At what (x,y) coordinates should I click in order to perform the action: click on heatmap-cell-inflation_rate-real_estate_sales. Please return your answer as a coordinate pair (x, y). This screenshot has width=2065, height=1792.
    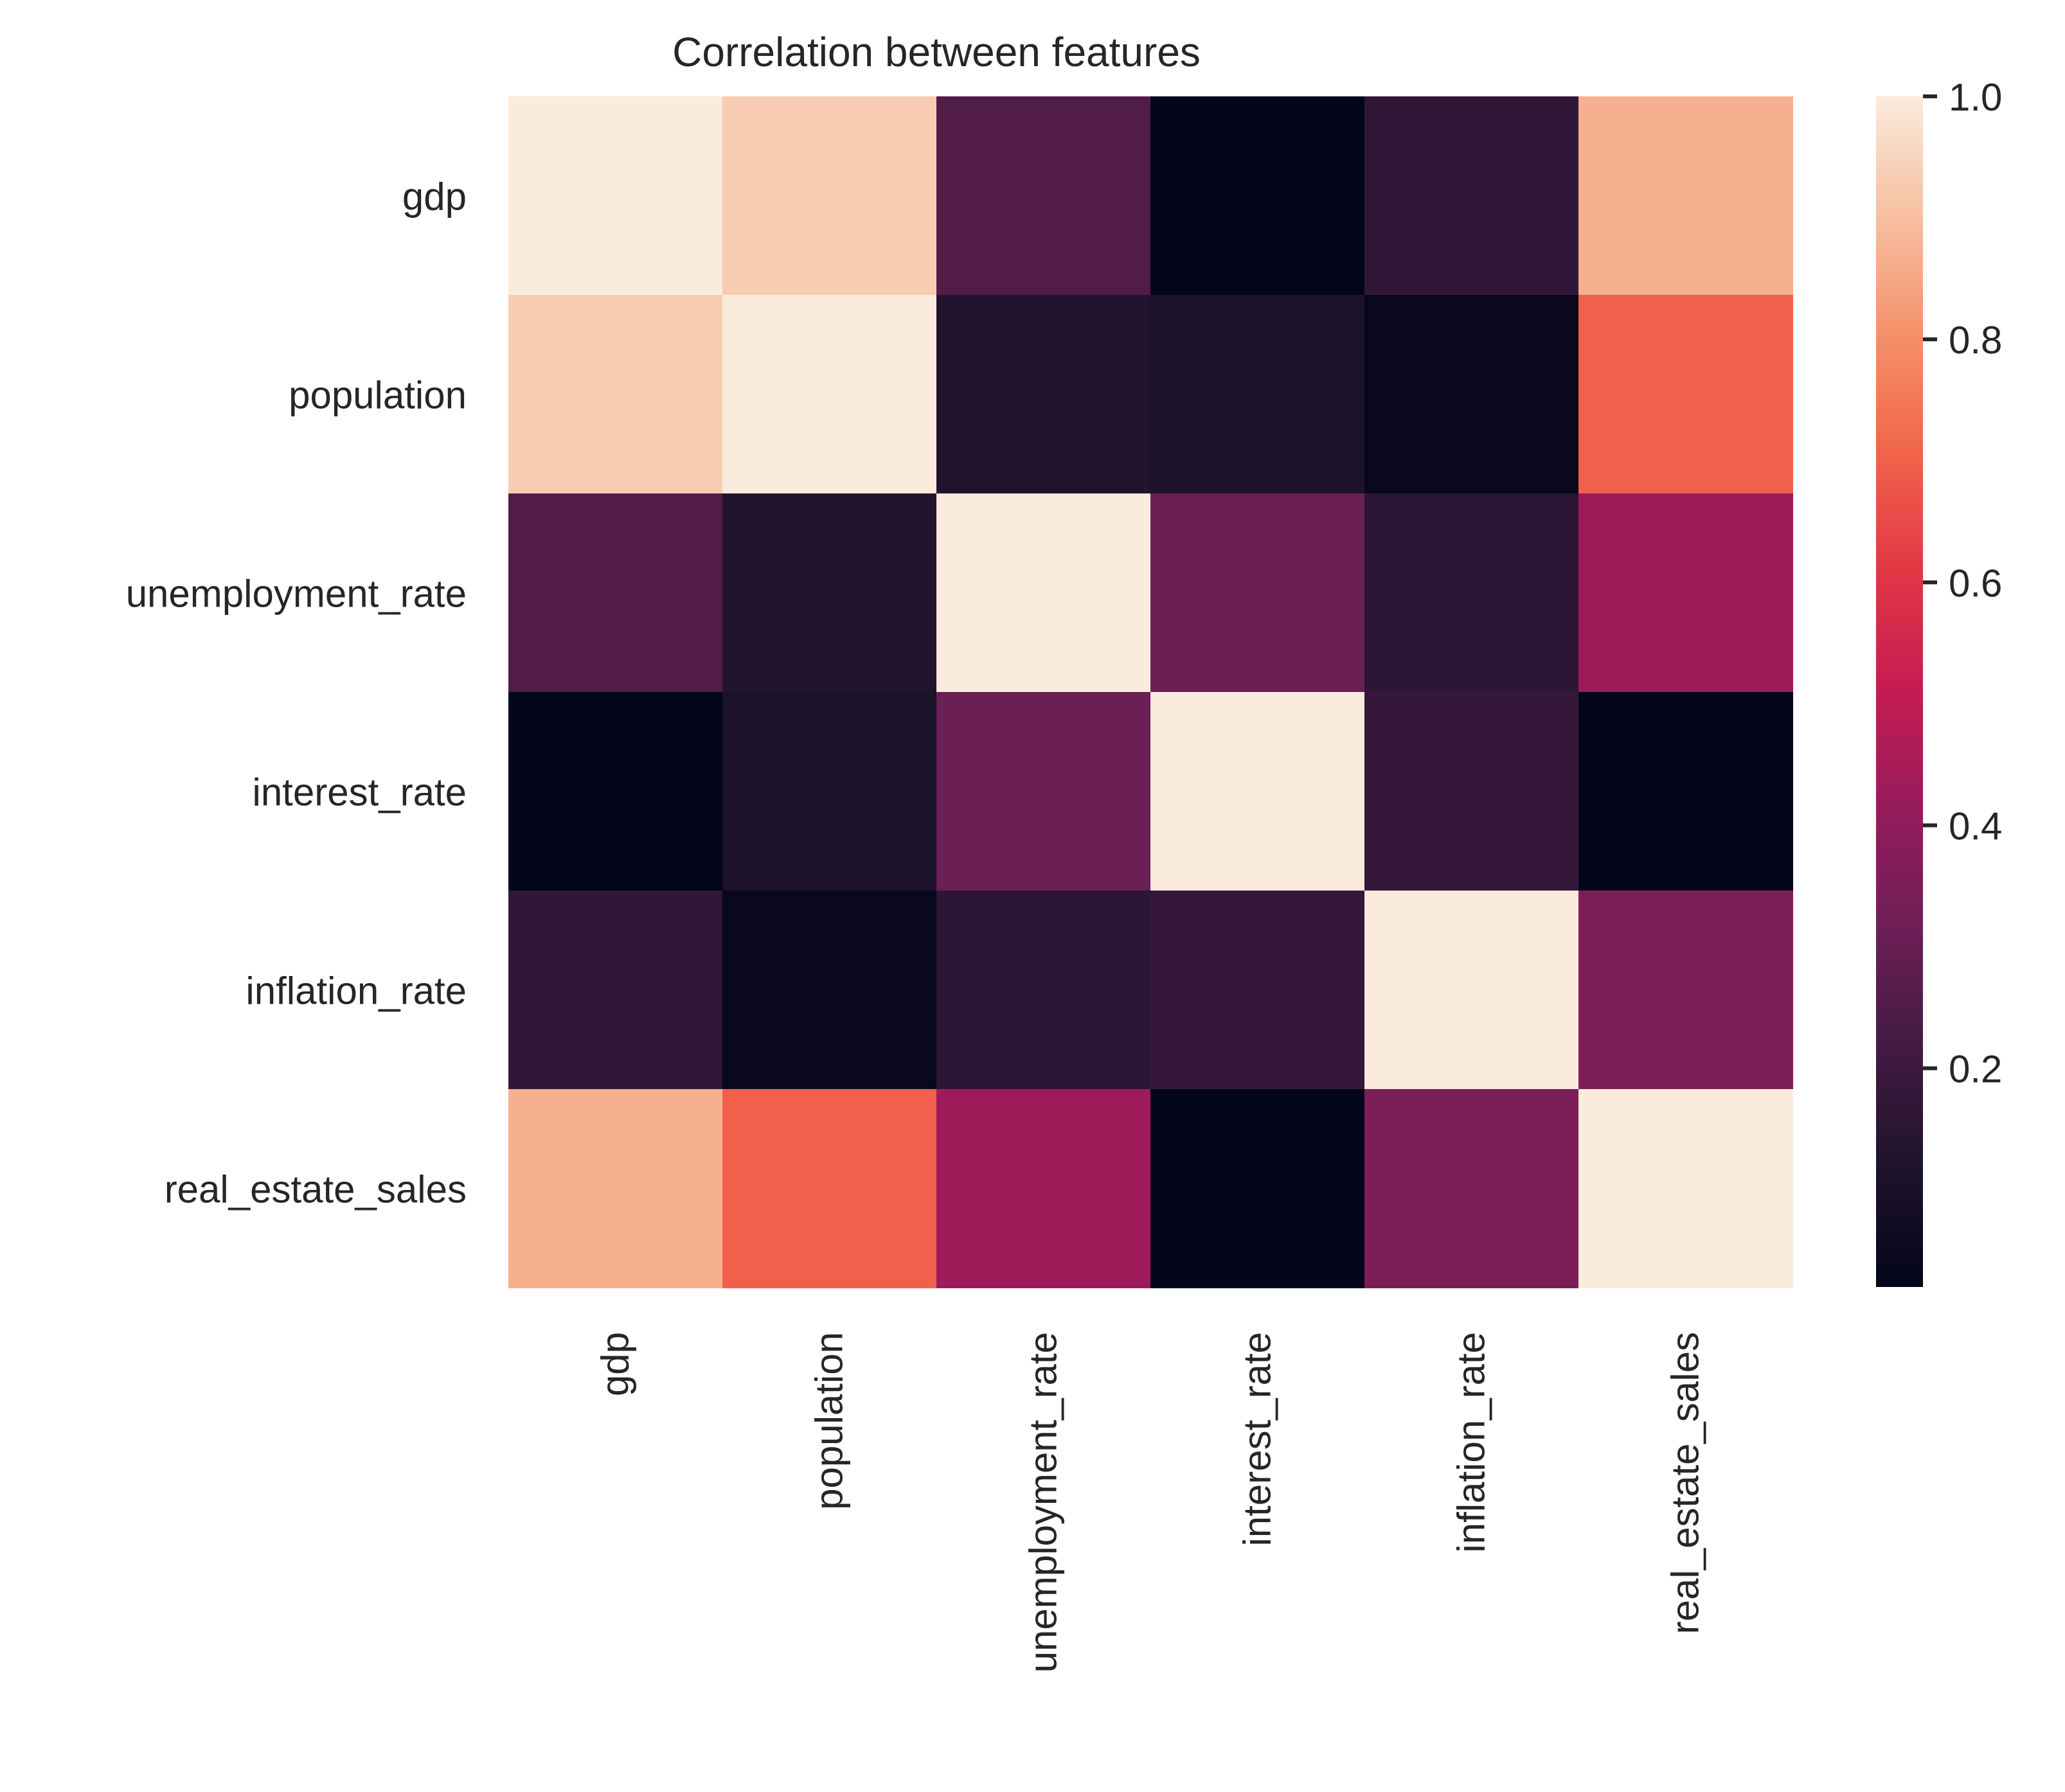
    Looking at the image, I should click on (1685, 990).